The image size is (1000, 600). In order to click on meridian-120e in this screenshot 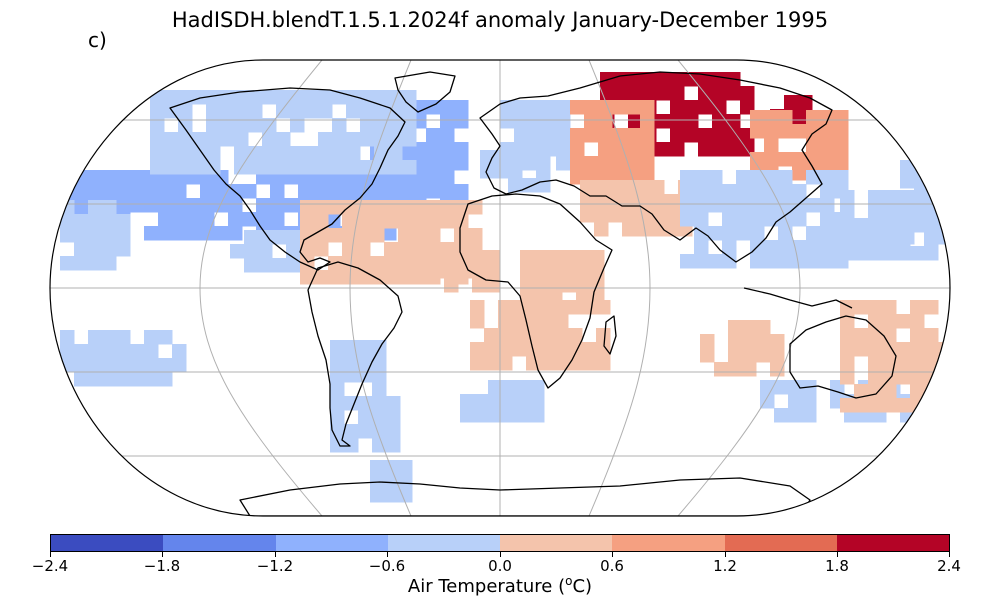, I will do `click(739, 288)`.